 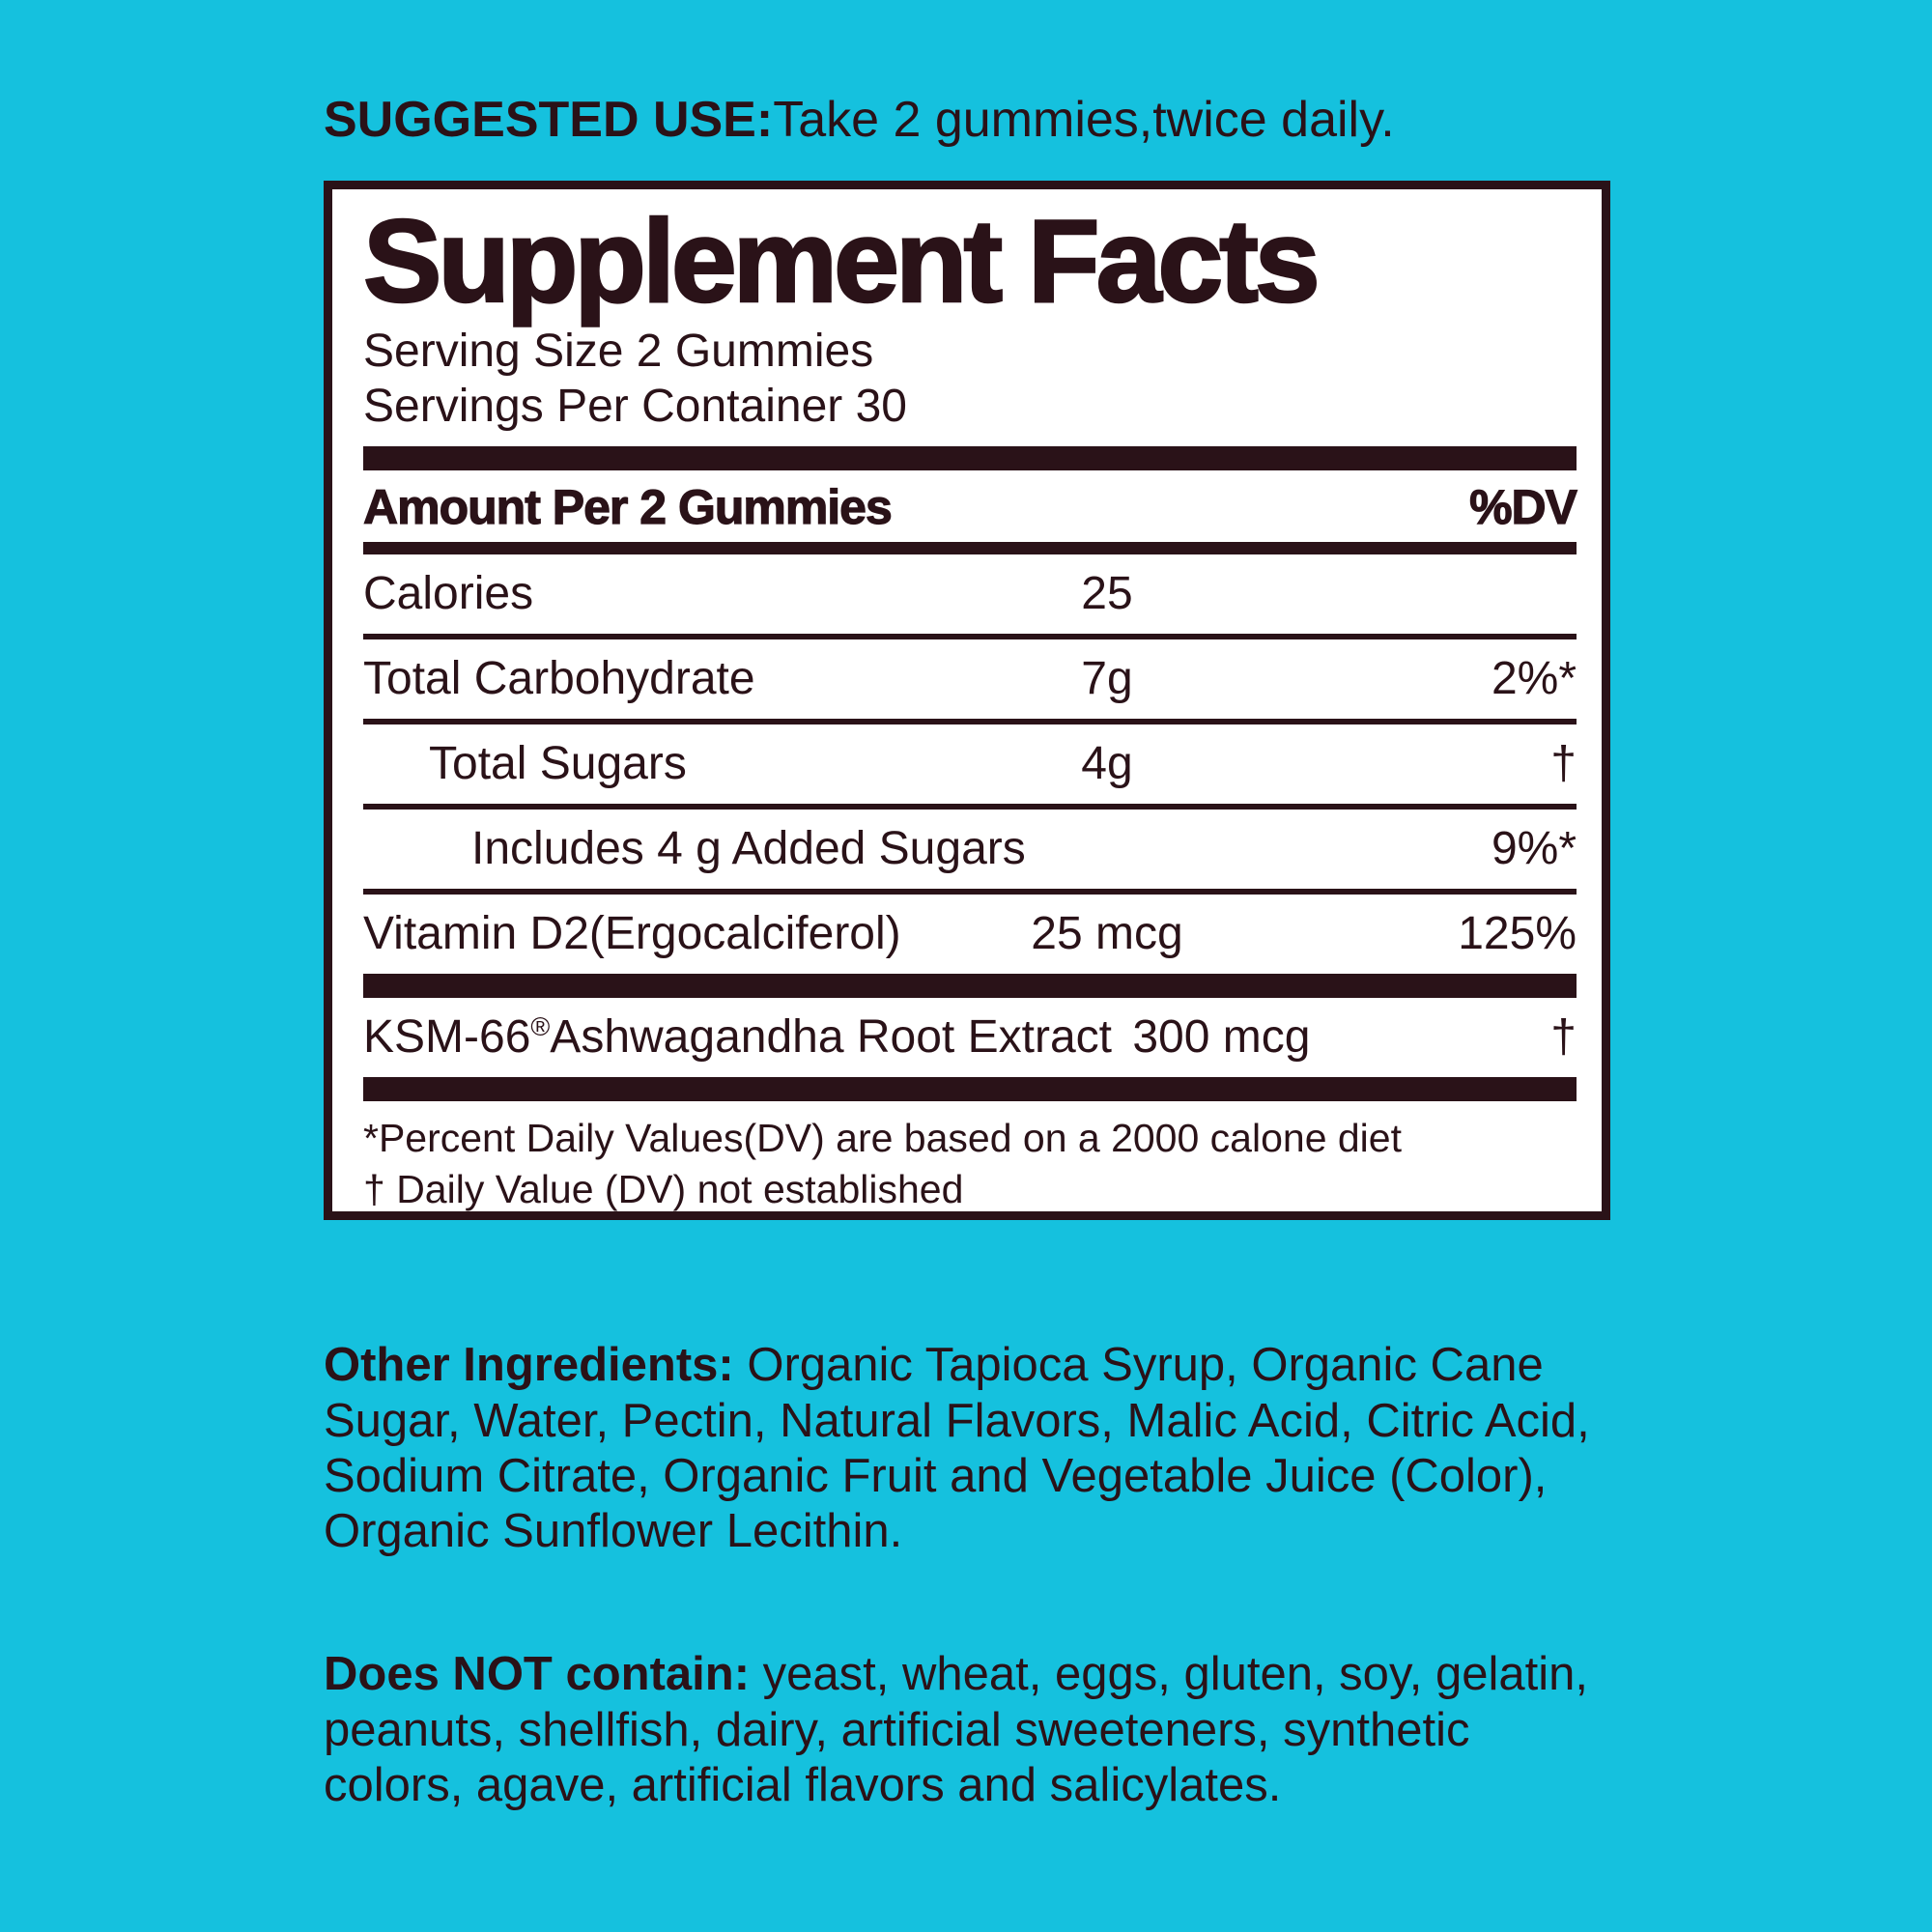 What do you see at coordinates (540, 1027) in the screenshot?
I see `registered-trademark-icon: ®` at bounding box center [540, 1027].